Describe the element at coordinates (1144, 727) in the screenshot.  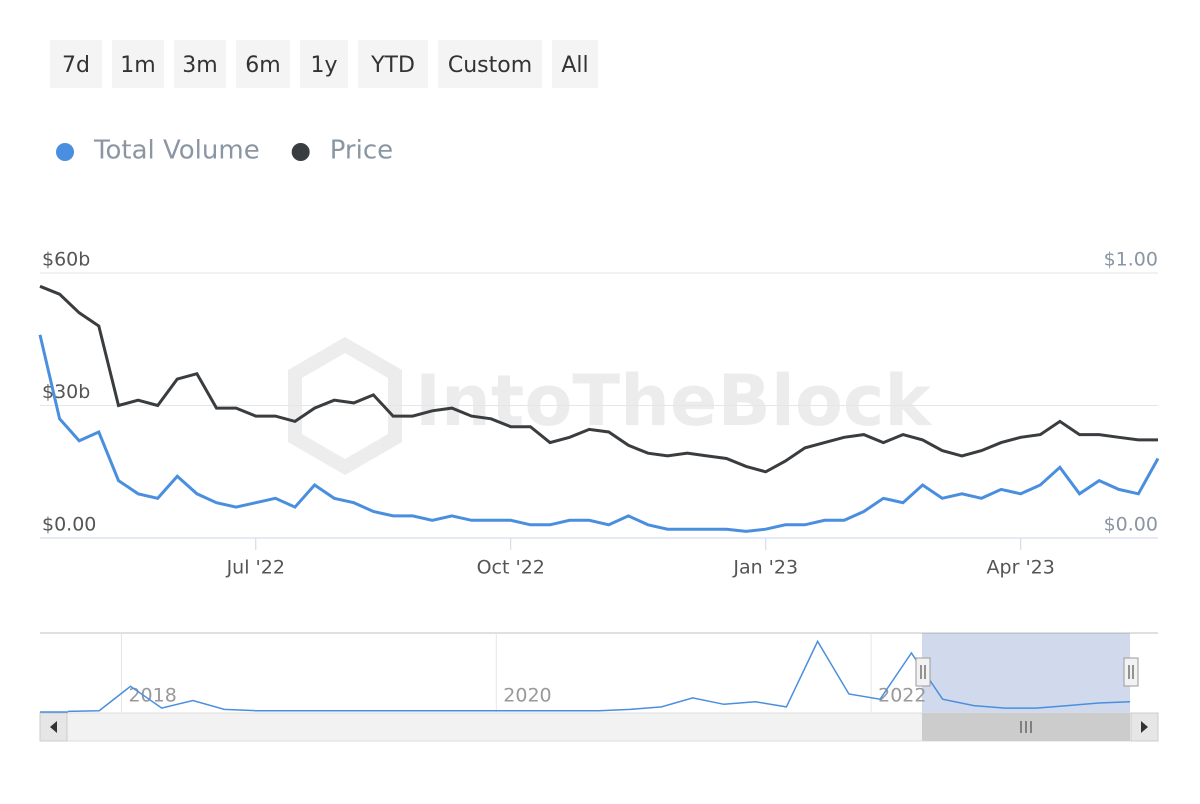
I see `arrow-right` at that location.